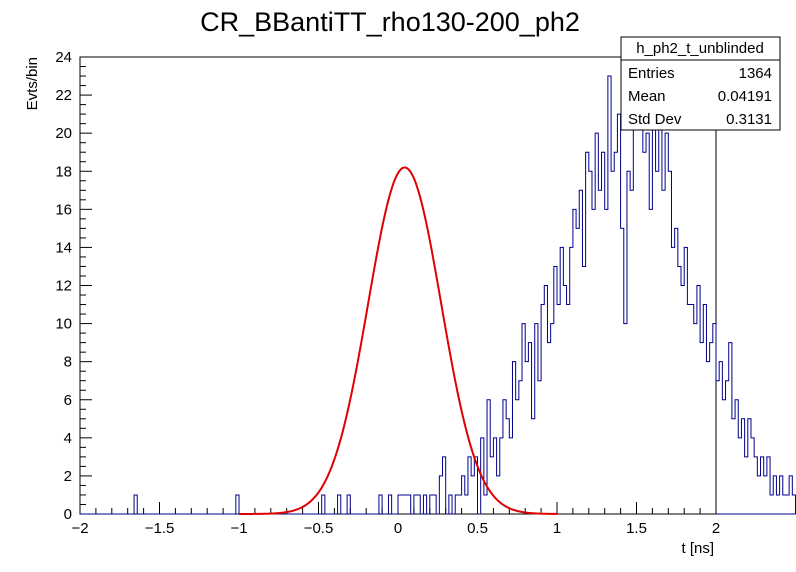 This screenshot has height=572, width=796. I want to click on x-tick-label: −2, so click(79, 528).